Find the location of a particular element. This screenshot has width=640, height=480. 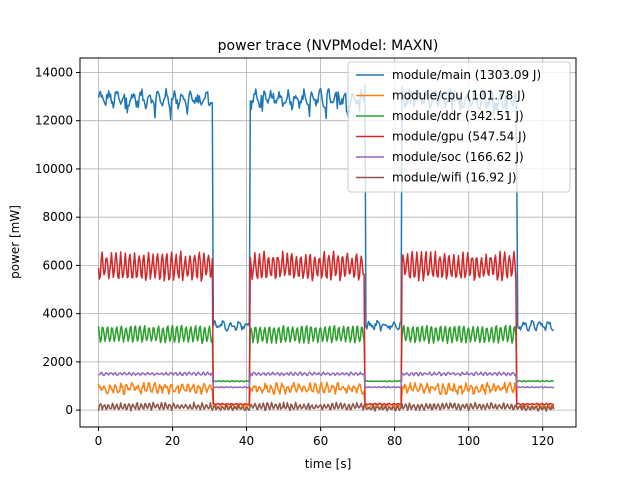

y-tick-label: 14000 is located at coordinates (54, 72).